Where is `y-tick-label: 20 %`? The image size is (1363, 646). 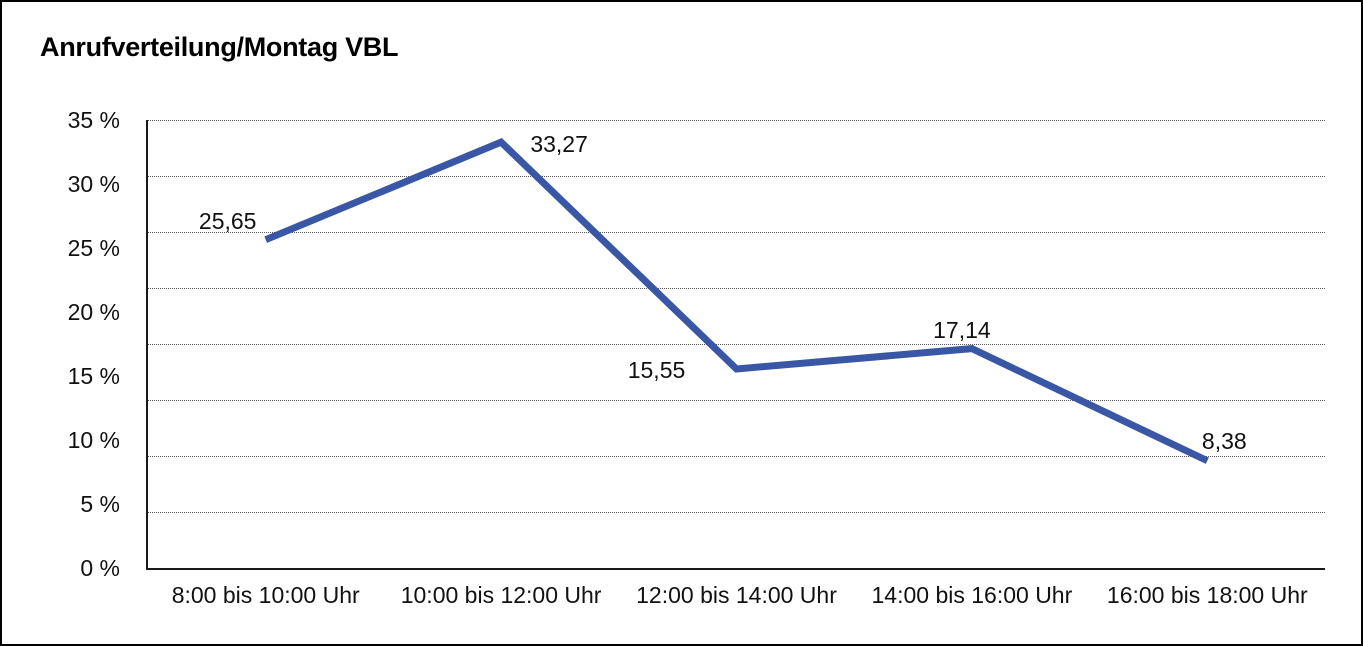
y-tick-label: 20 % is located at coordinates (93, 312).